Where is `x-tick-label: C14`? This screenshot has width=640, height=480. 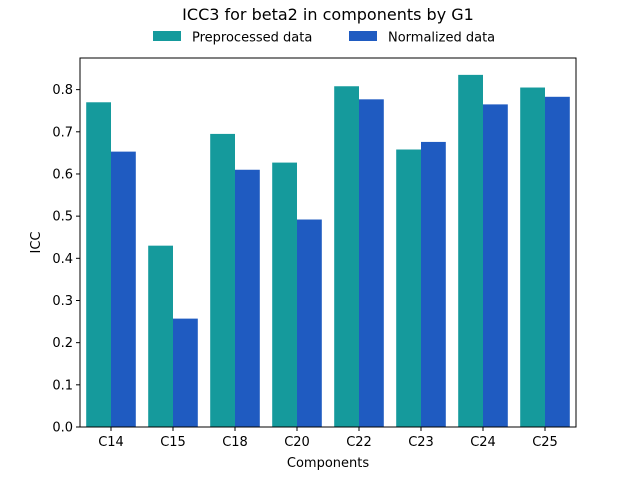
x-tick-label: C14 is located at coordinates (111, 442).